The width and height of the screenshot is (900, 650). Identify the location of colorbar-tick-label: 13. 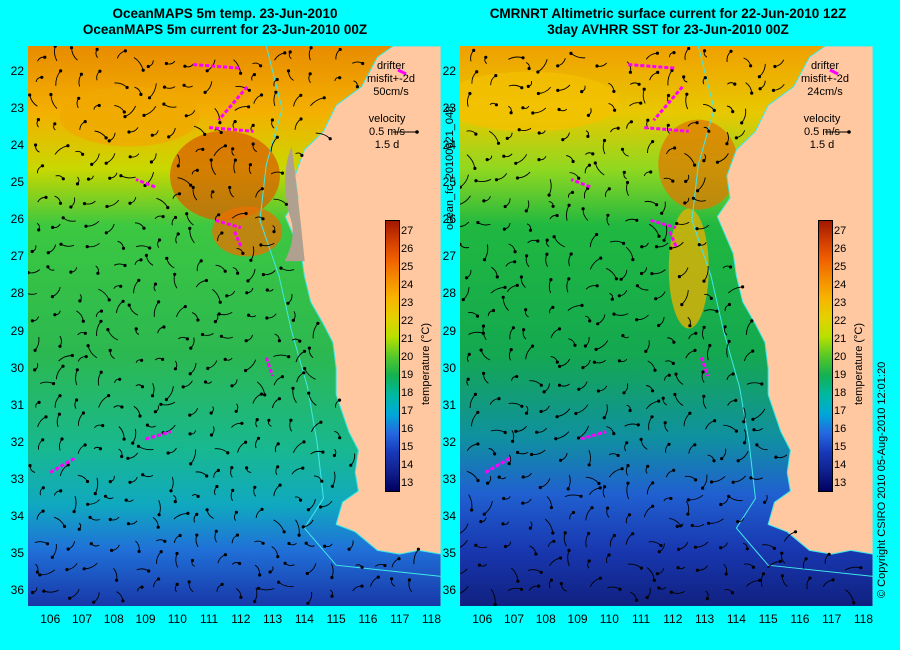
(840, 483).